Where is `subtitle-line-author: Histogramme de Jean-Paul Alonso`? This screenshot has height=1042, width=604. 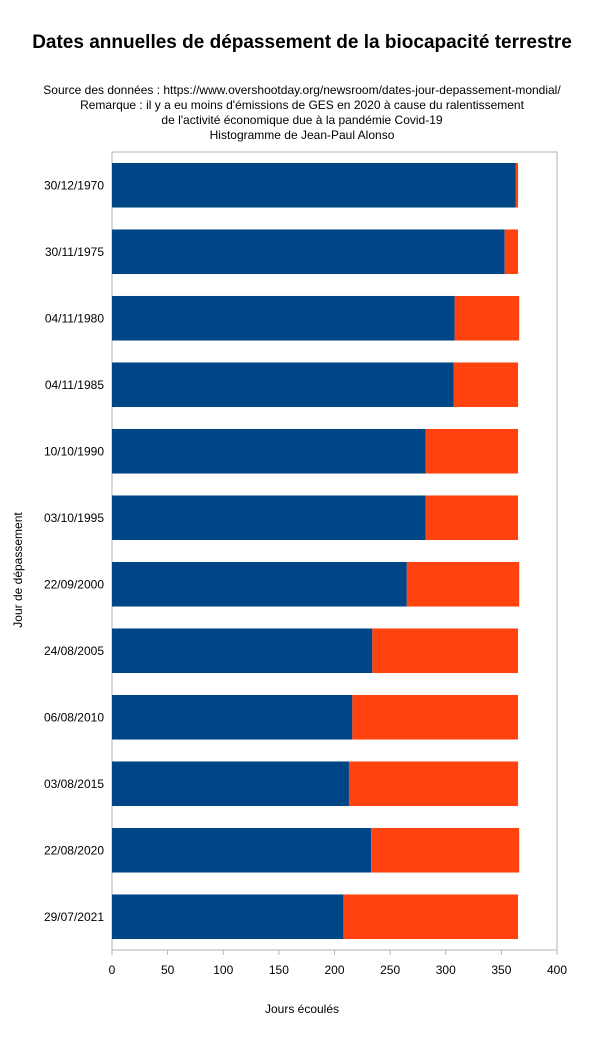 subtitle-line-author: Histogramme de Jean-Paul Alonso is located at coordinates (302, 135).